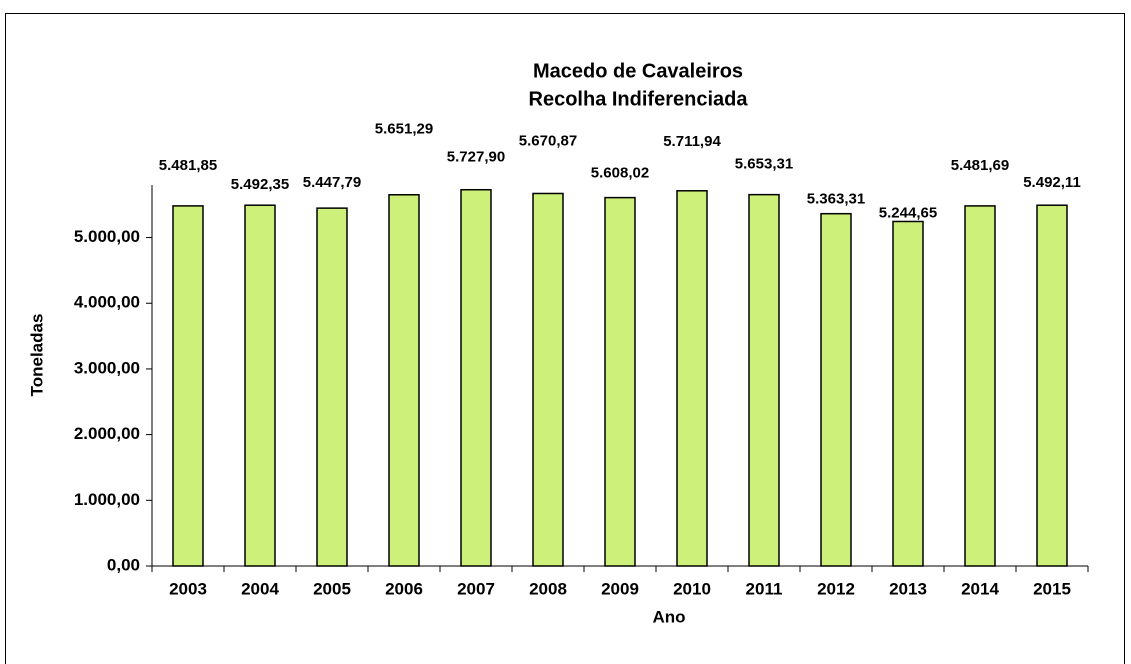 The image size is (1131, 664). I want to click on x-axis-label: Ano, so click(668, 616).